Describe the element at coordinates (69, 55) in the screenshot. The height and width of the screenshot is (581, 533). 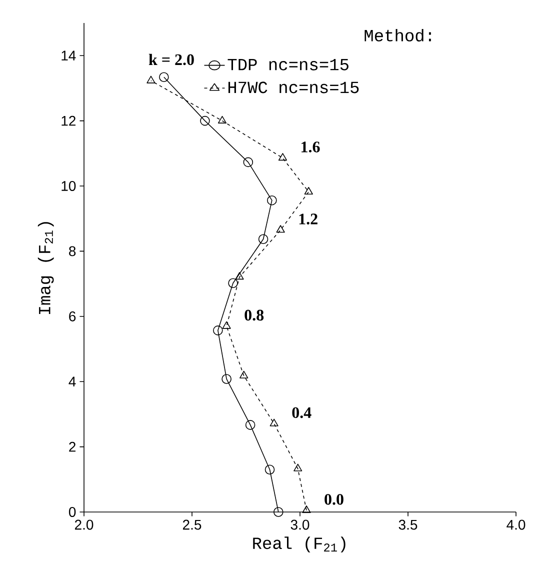
I see `y-tick-label: 14` at that location.